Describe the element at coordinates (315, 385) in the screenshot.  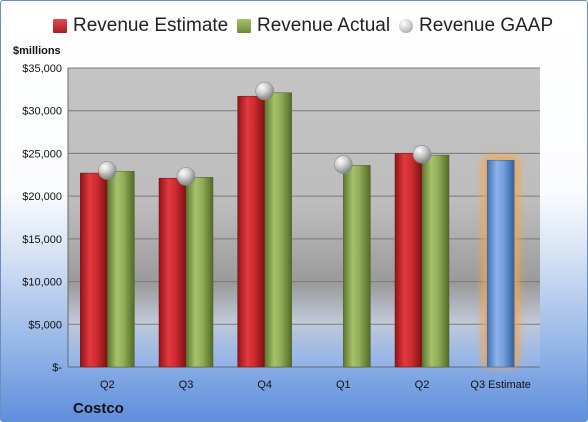
I see `x-tick-labels: Q2 Q3 Q4 Q1 Q2 Q3 Estimate` at that location.